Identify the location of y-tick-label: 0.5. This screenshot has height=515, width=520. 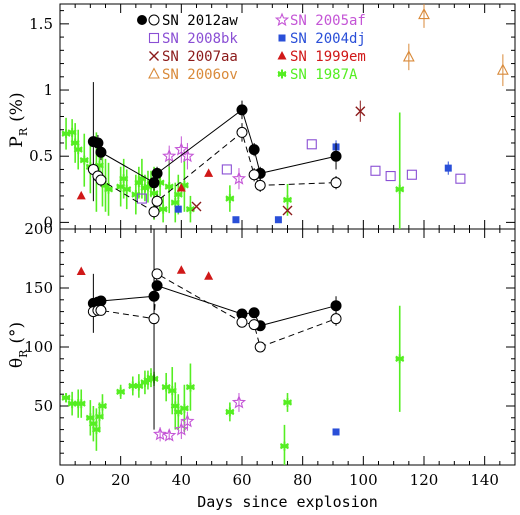
(41, 156).